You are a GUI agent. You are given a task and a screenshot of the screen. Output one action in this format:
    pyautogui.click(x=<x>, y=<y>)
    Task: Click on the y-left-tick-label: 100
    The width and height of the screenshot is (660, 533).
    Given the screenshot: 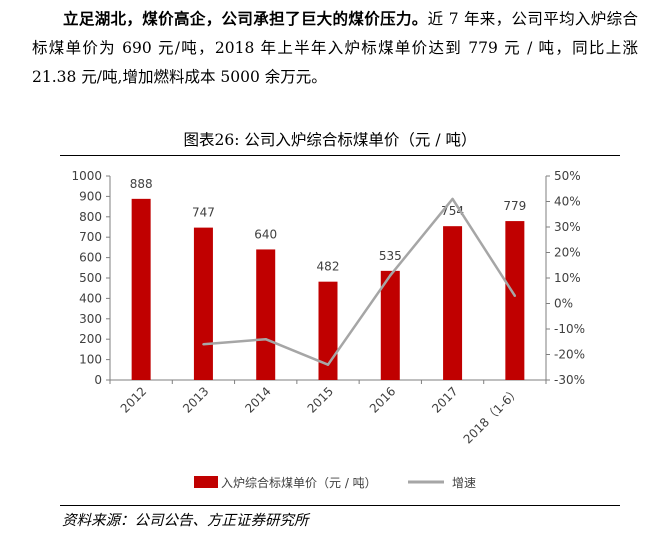 What is the action you would take?
    pyautogui.click(x=90, y=360)
    